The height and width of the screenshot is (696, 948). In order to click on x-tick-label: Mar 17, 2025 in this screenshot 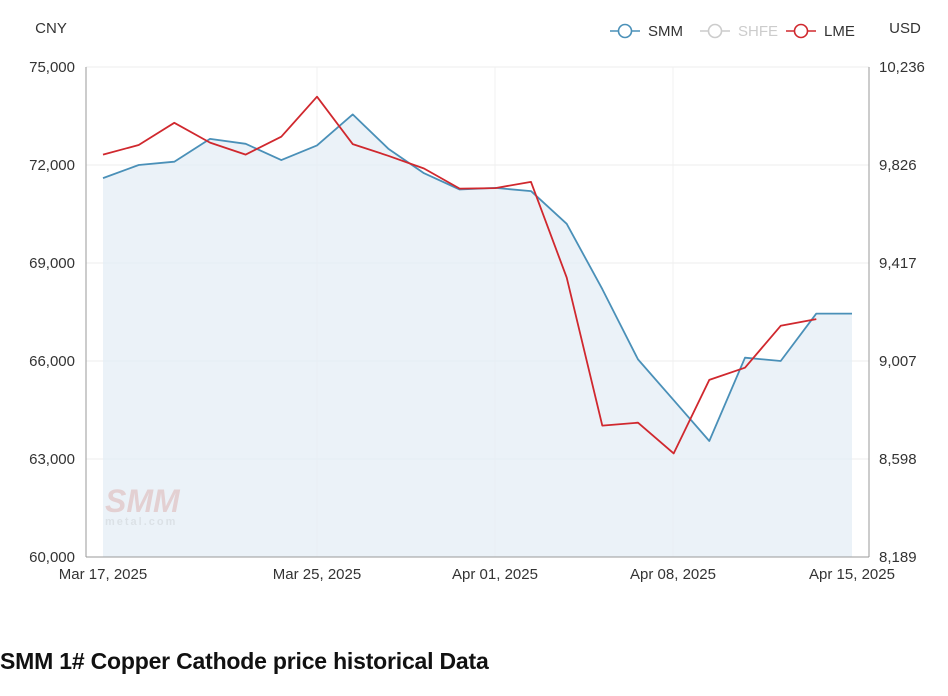, I will do `click(103, 574)`.